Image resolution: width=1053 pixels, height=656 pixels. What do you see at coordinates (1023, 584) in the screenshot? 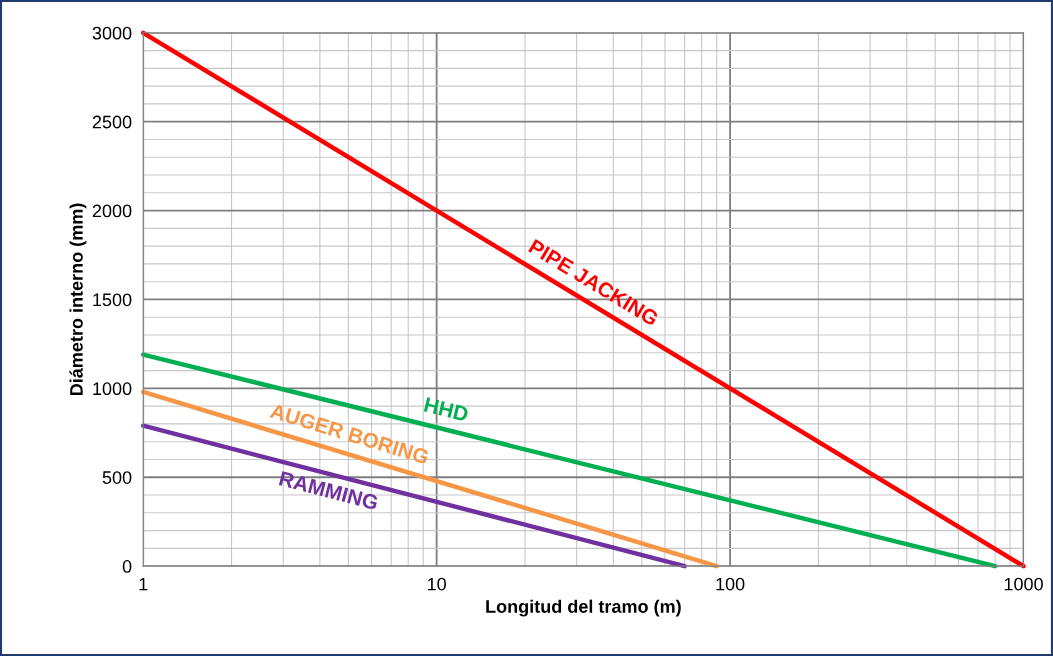
I see `x-tick-label: 1000` at bounding box center [1023, 584].